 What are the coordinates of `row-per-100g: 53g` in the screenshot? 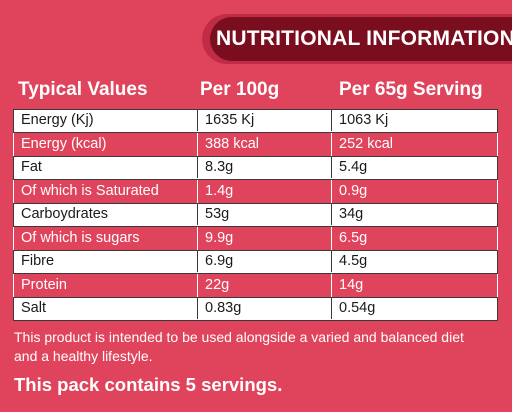 It's located at (264, 214).